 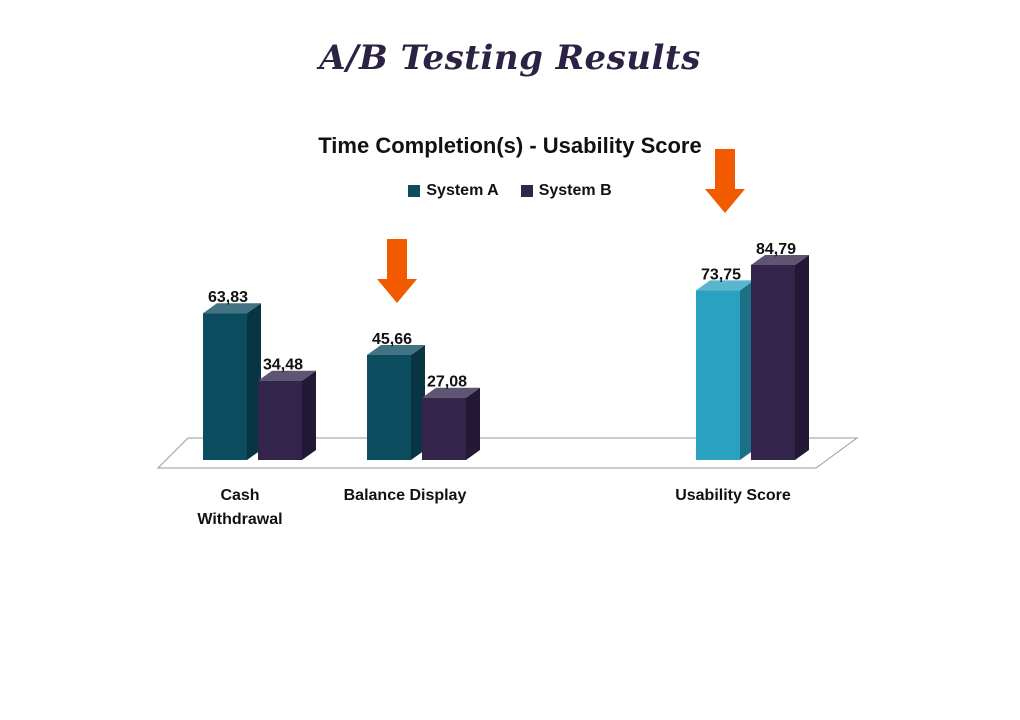 I want to click on x-tick-label-line: Cash, so click(x=240, y=495).